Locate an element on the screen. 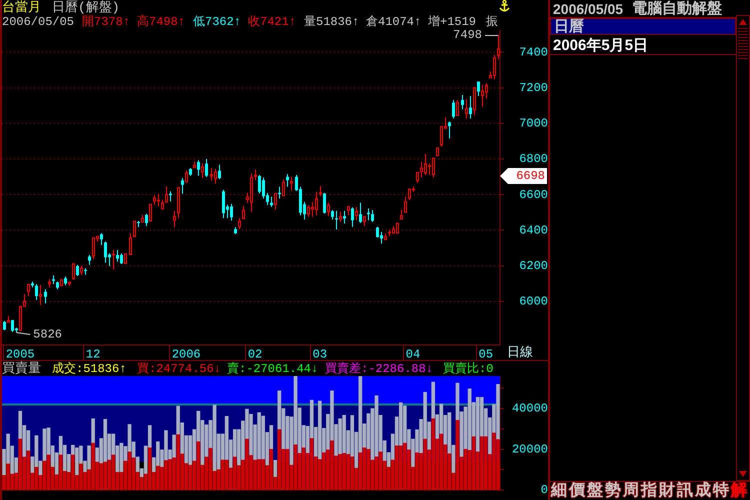  text: 解 is located at coordinates (739, 490).